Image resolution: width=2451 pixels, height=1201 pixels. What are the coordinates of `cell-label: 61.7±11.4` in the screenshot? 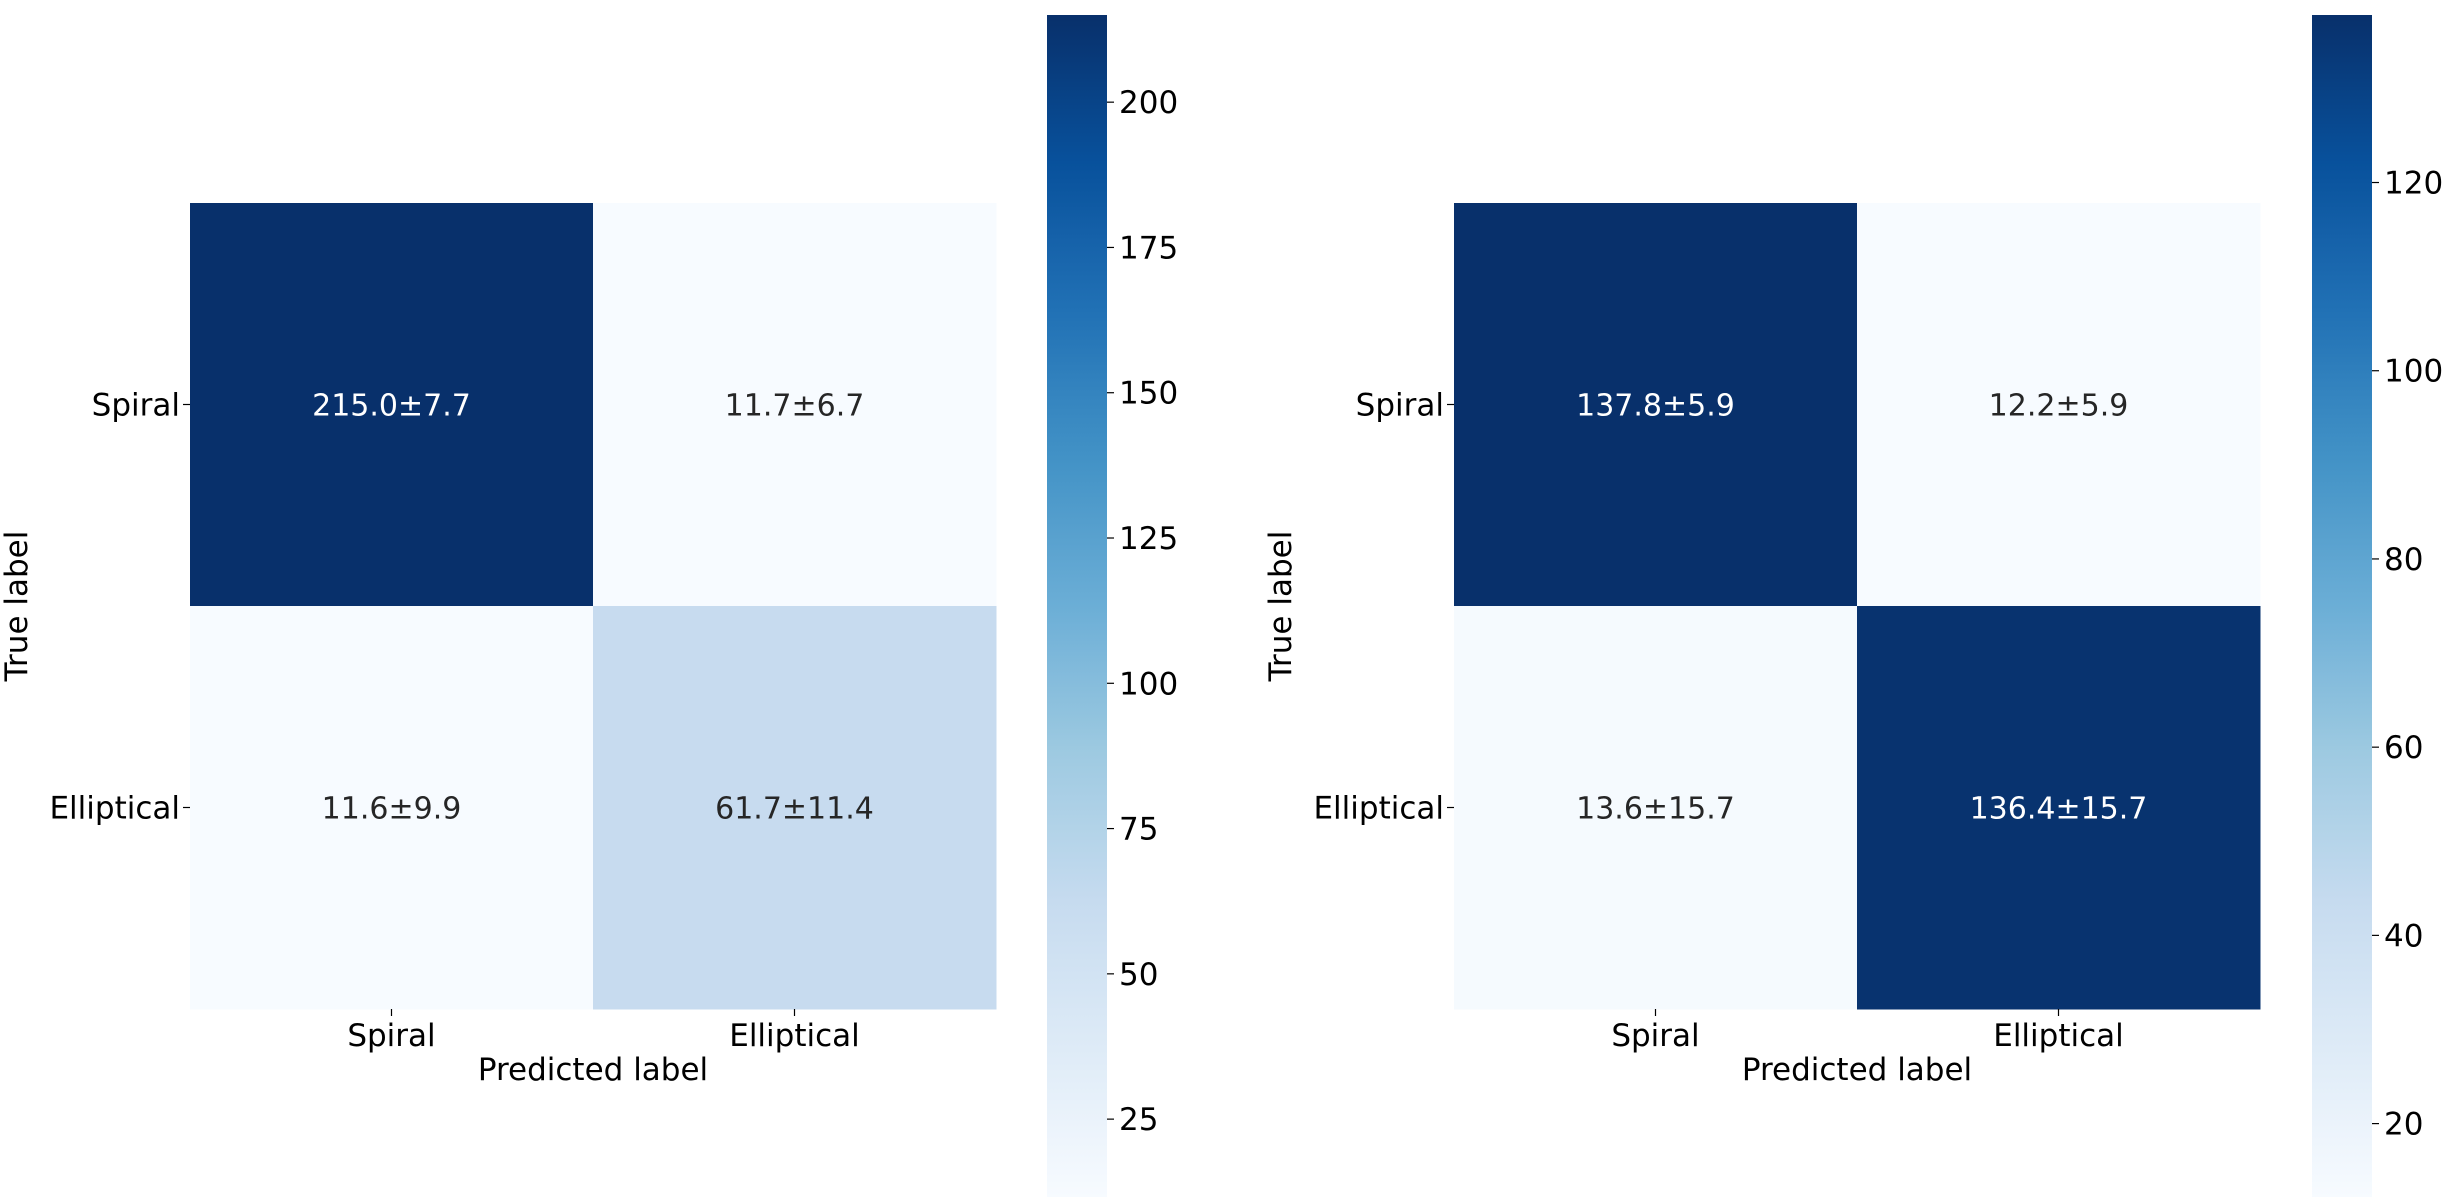 It's located at (794, 809).